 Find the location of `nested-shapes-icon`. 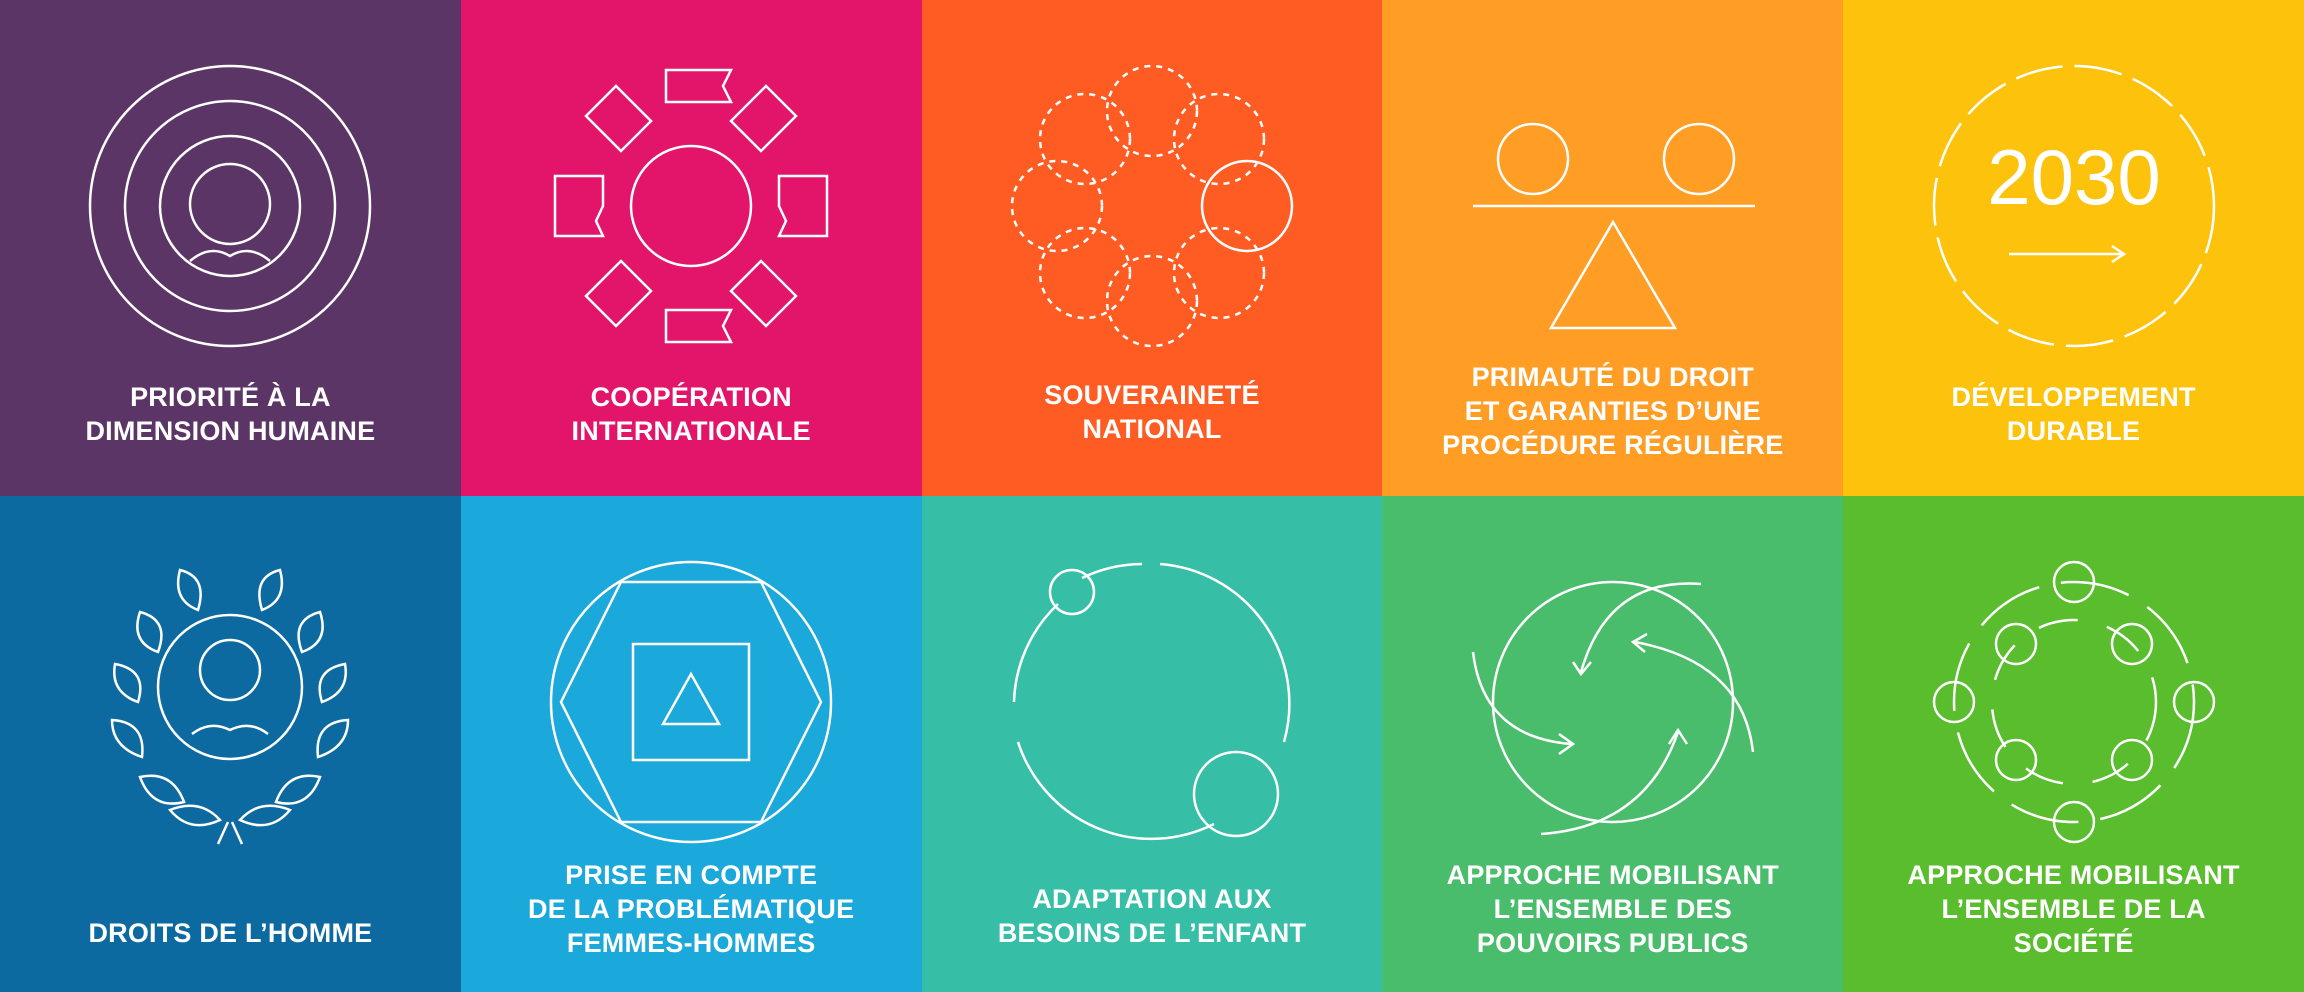

nested-shapes-icon is located at coordinates (691, 702).